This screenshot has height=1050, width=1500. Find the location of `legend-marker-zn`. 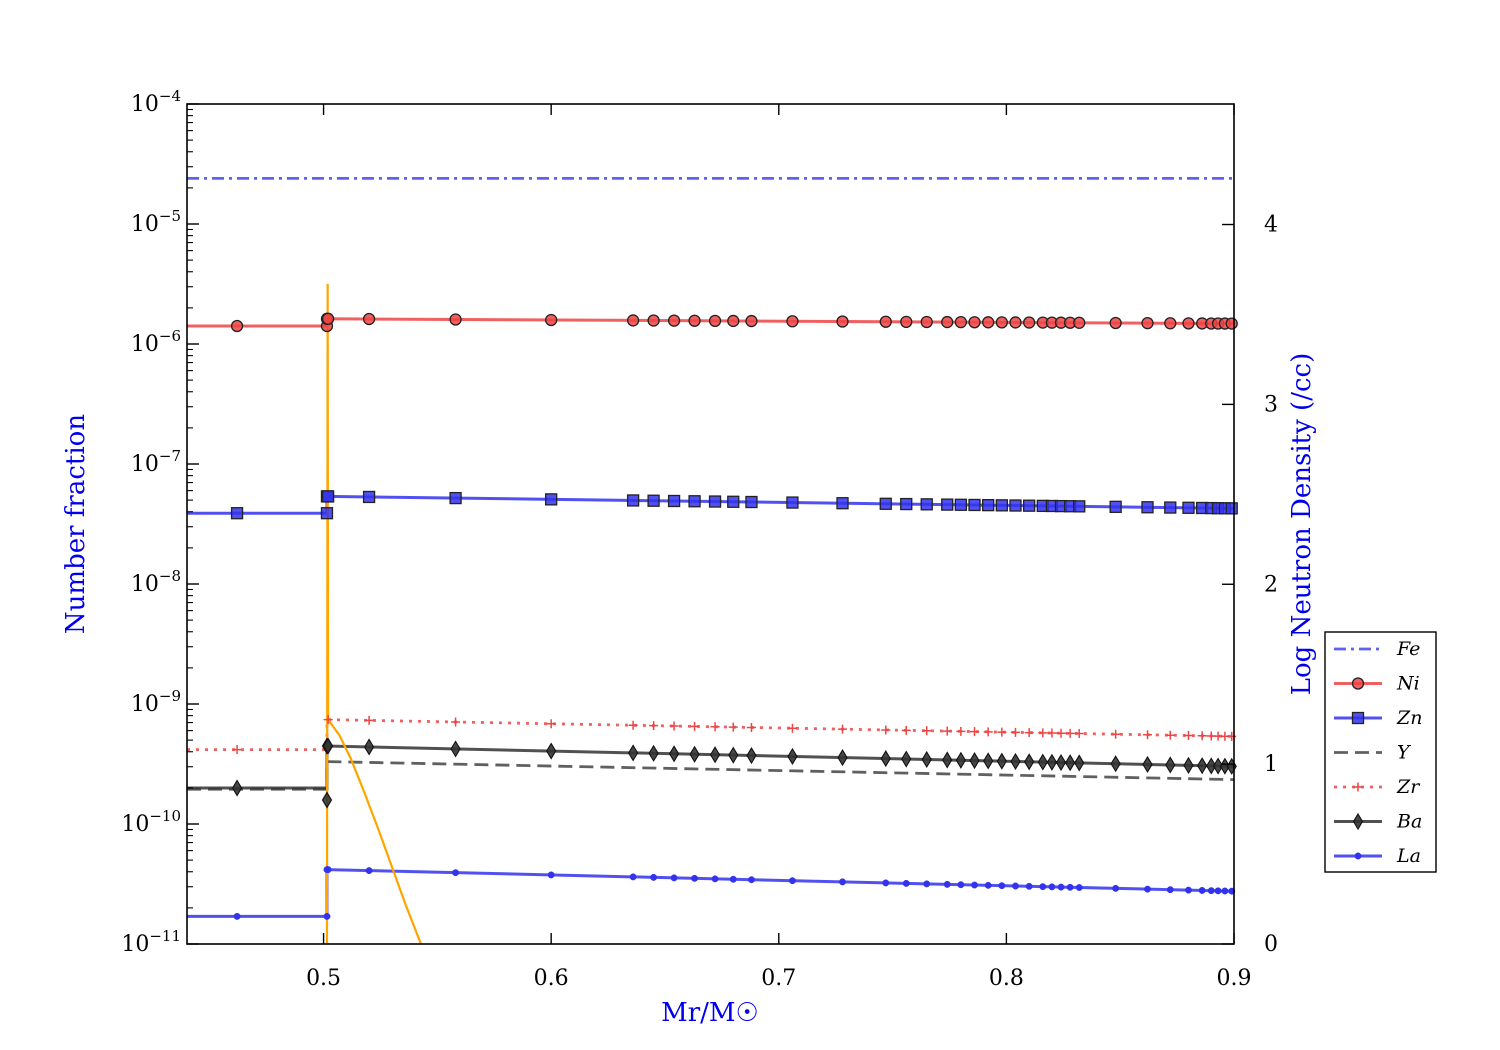

legend-marker-zn is located at coordinates (1358, 718).